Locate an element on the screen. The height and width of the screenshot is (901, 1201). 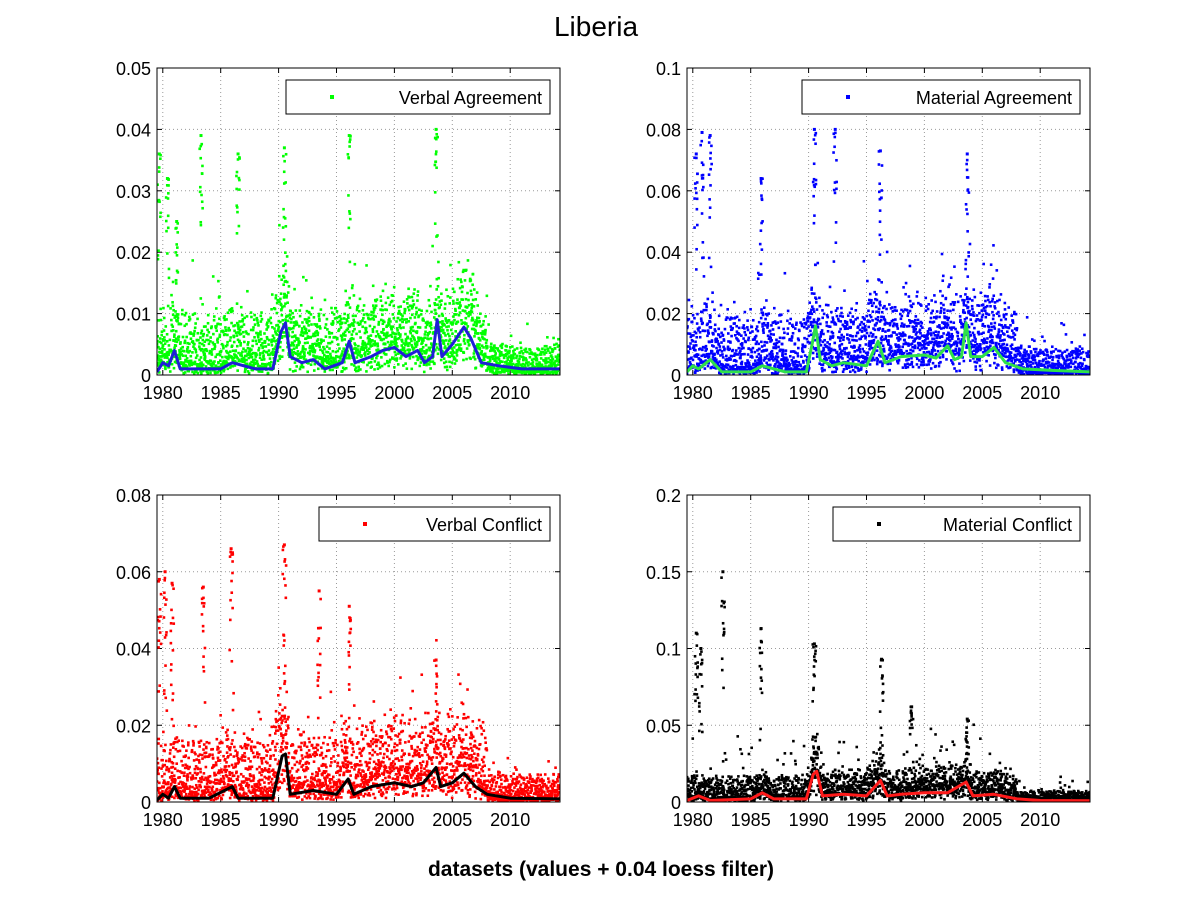
y-tick-label: 0.04 is located at coordinates (663, 253).